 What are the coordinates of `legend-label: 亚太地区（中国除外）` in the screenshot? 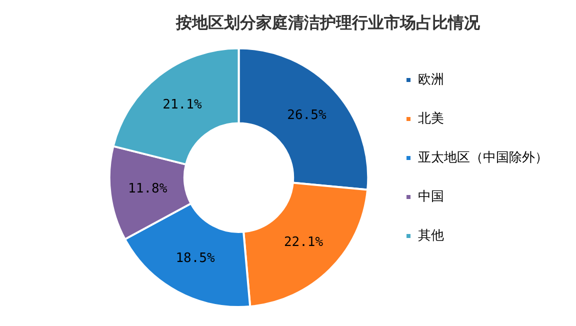 It's located at (483, 158).